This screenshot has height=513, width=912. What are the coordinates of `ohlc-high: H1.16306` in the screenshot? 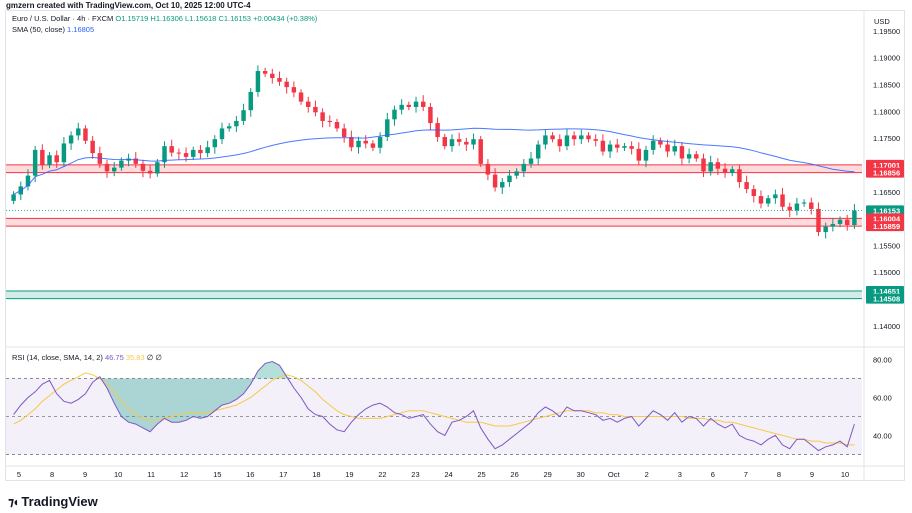 It's located at (166, 18).